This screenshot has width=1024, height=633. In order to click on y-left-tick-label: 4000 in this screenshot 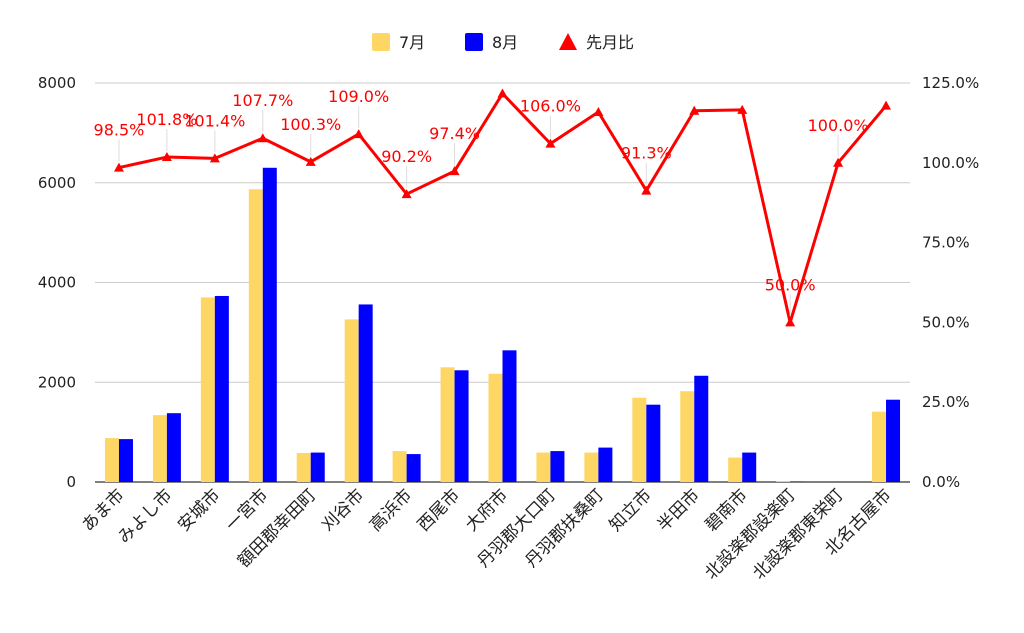, I will do `click(57, 283)`.